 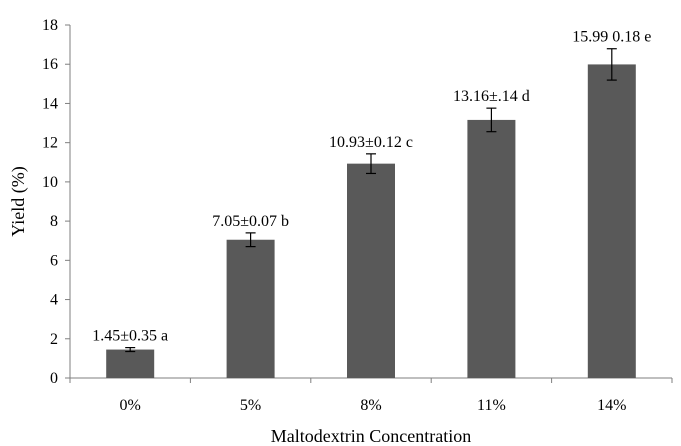 What do you see at coordinates (371, 142) in the screenshot?
I see `data-label: 10.93±0.12 c` at bounding box center [371, 142].